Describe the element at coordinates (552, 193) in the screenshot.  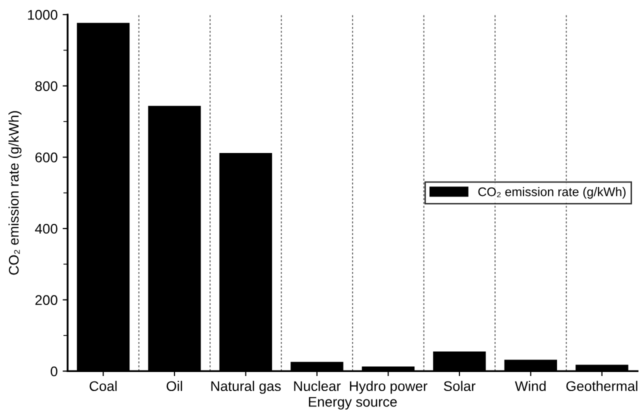
I see `legend-label: CO₂ emission rate (g/kWh)` at that location.